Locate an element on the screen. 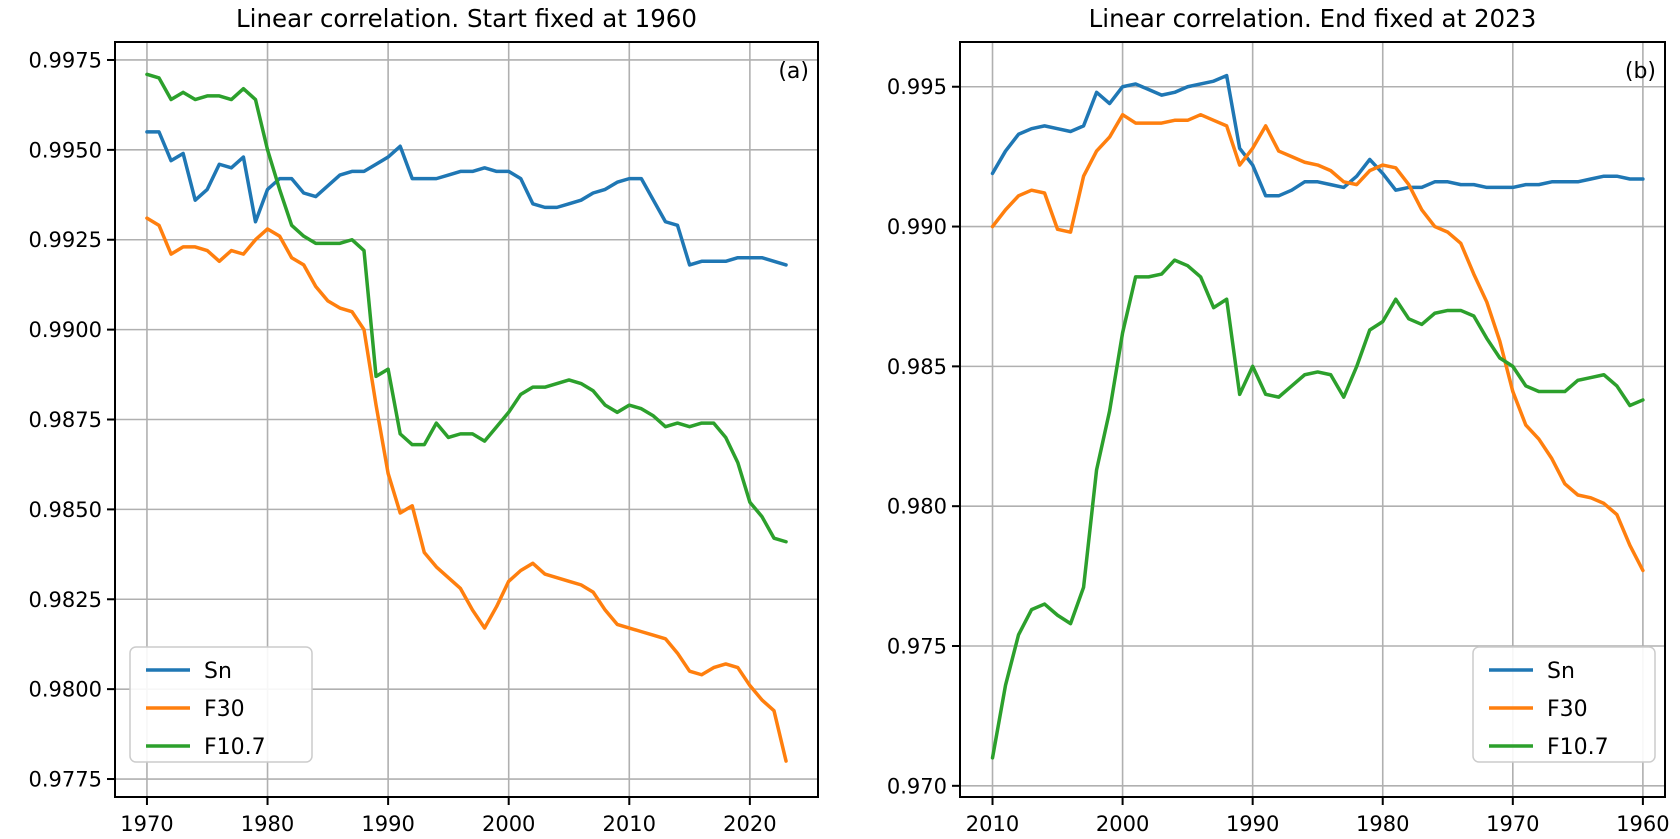  y-tick-label: 0.9850 is located at coordinates (65, 510).